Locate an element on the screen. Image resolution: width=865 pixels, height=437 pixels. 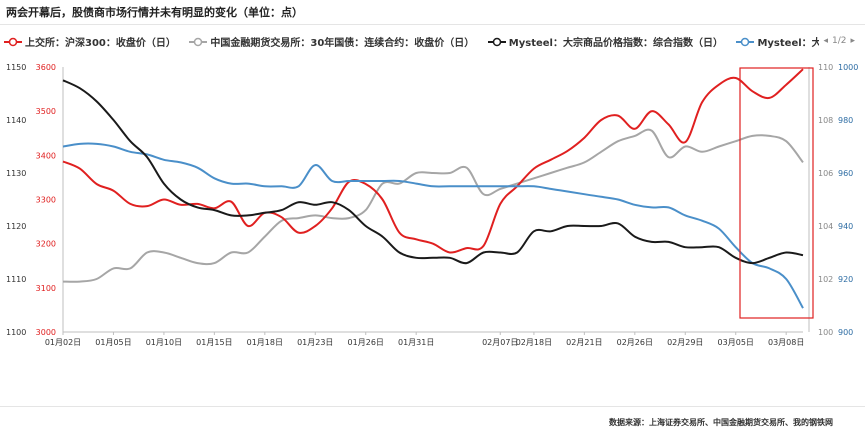
legend-item-csi300: 上交所：沪深300：收盘价（日） is located at coordinates (90, 41).